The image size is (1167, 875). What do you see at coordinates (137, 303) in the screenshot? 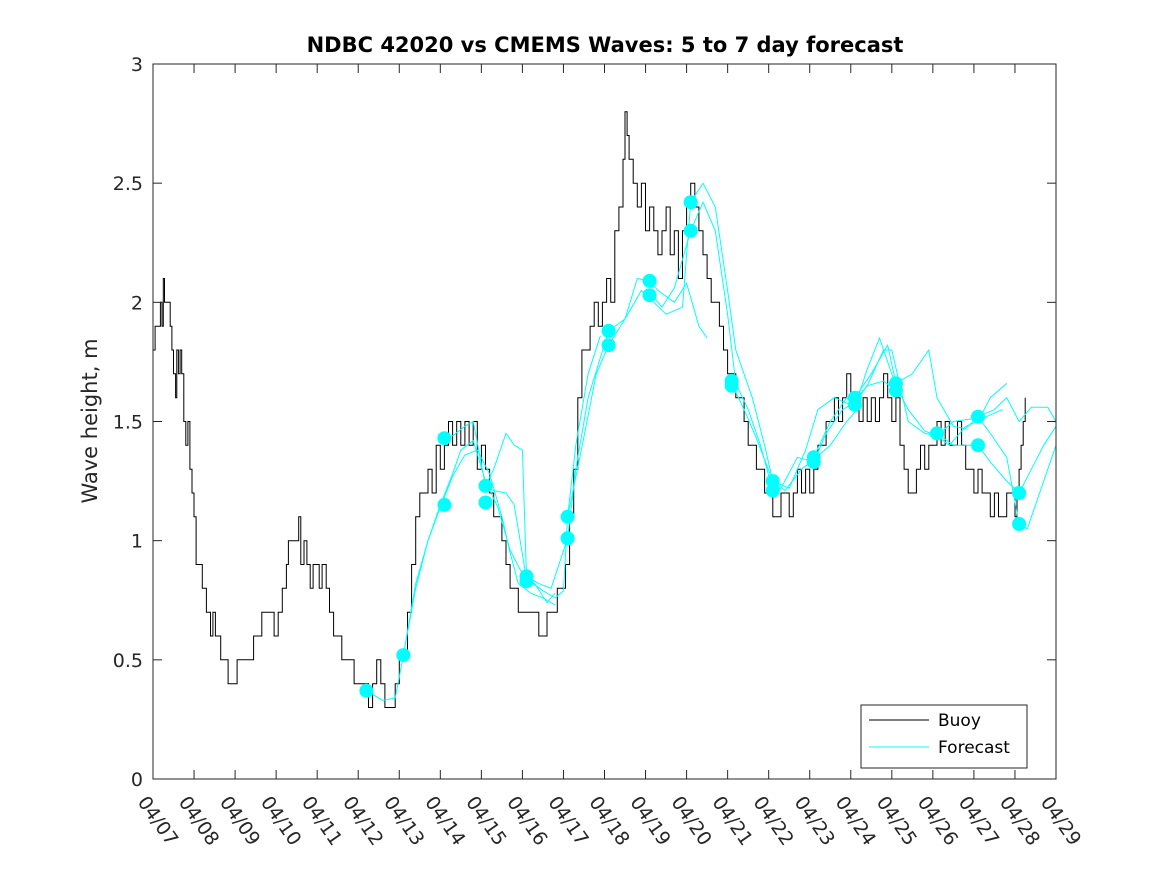
I see `y-tick-label-4: 2` at bounding box center [137, 303].